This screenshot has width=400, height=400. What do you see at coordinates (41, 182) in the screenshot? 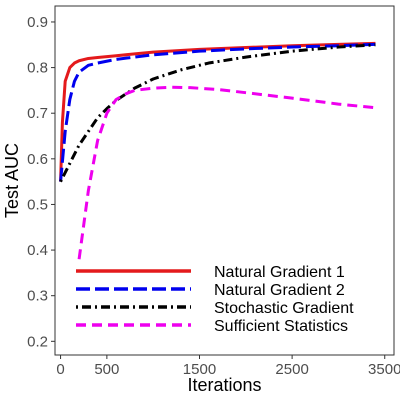
I see `y-axis: 0.2 0.3 0.4 0.5 0.6 0.7 0.8 0.9` at bounding box center [41, 182].